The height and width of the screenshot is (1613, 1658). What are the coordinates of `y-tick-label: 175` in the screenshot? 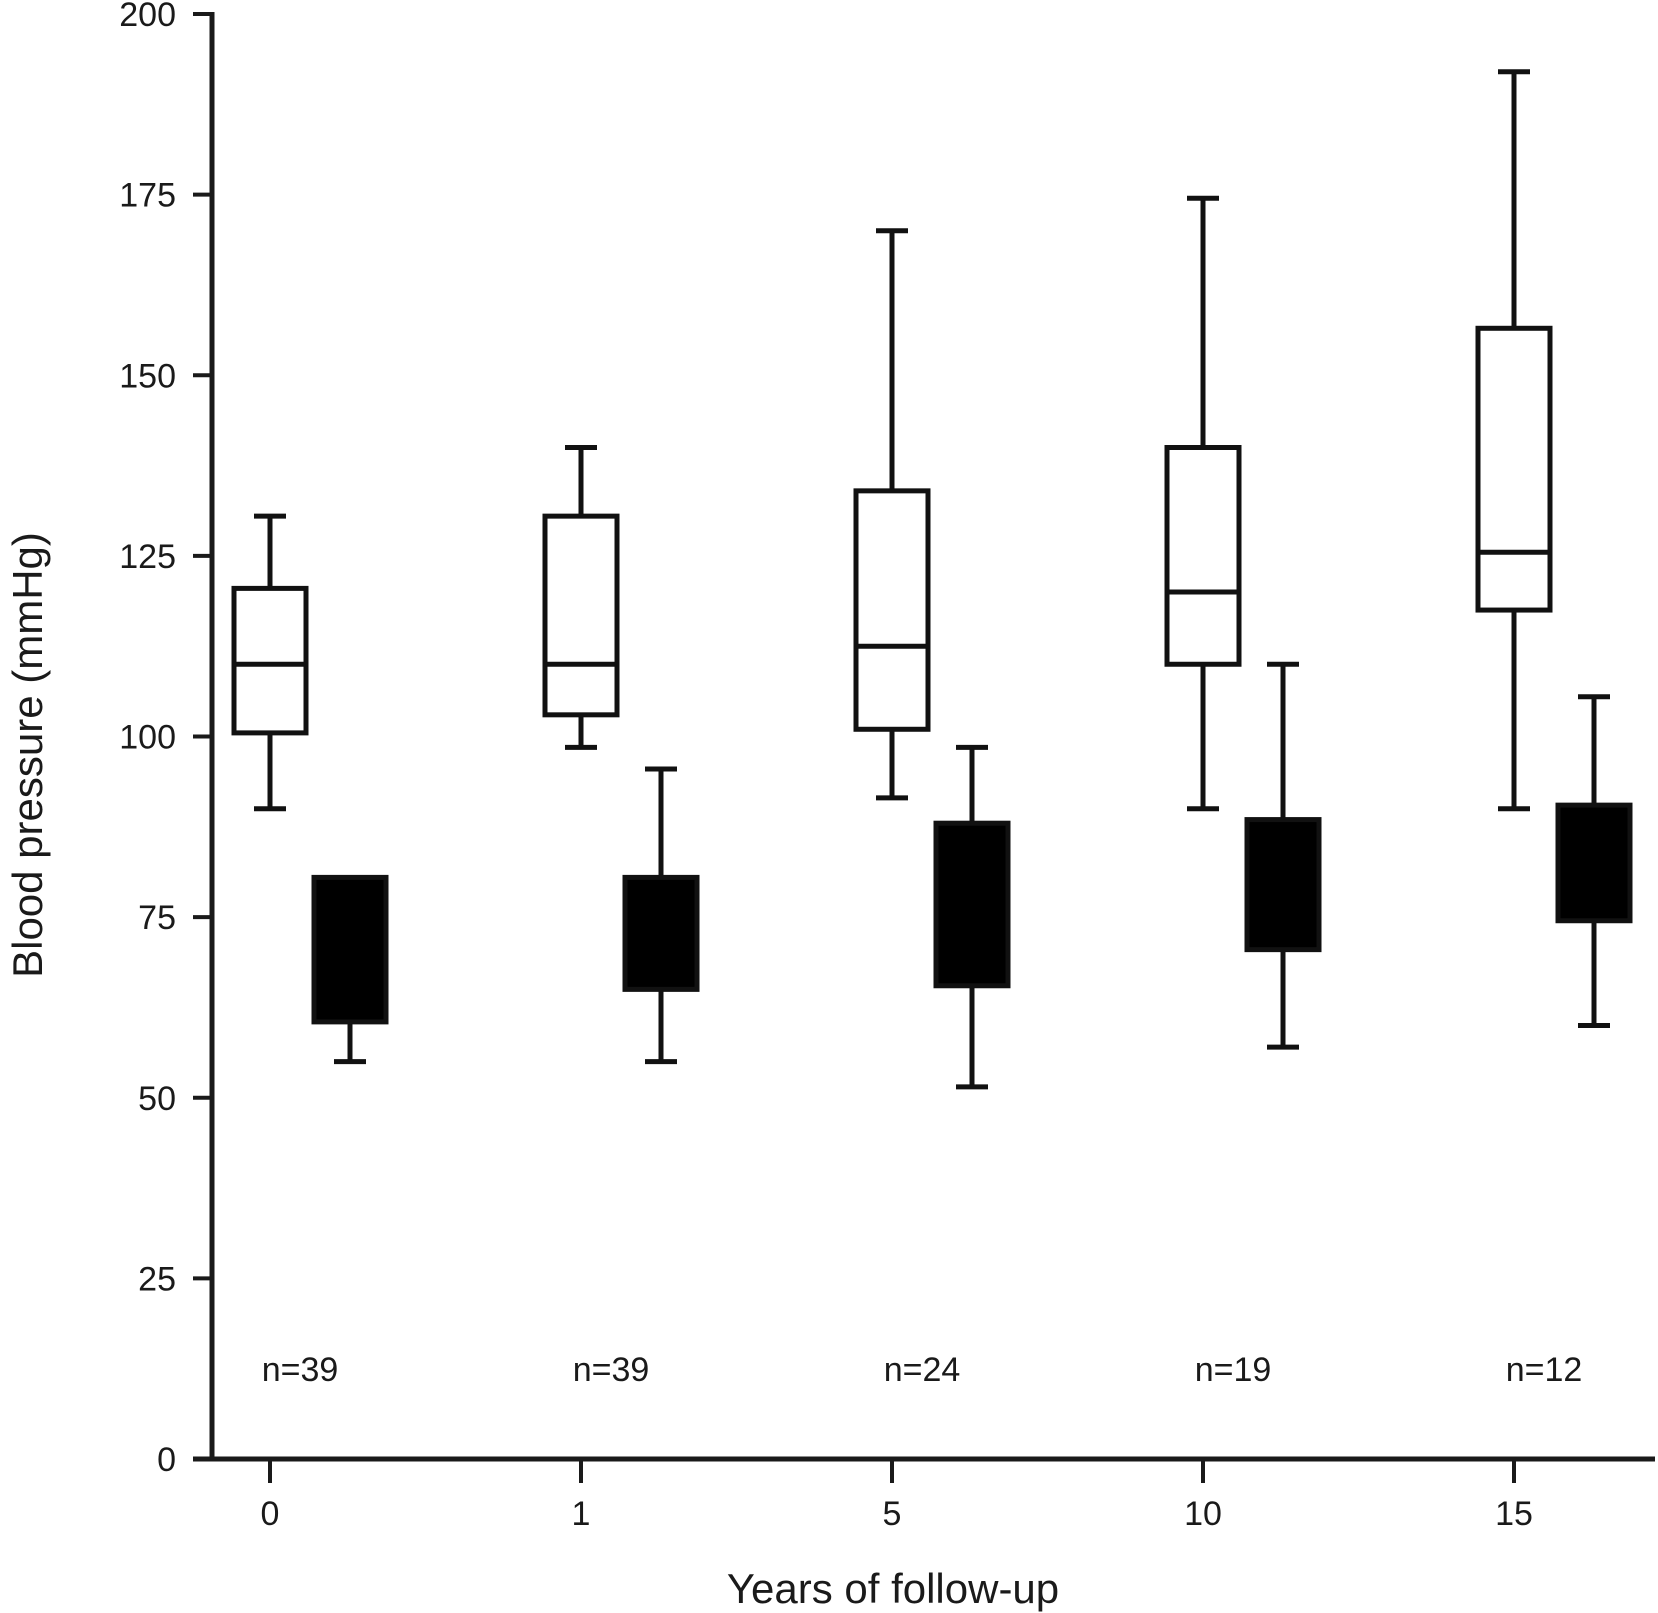 It's located at (147, 196).